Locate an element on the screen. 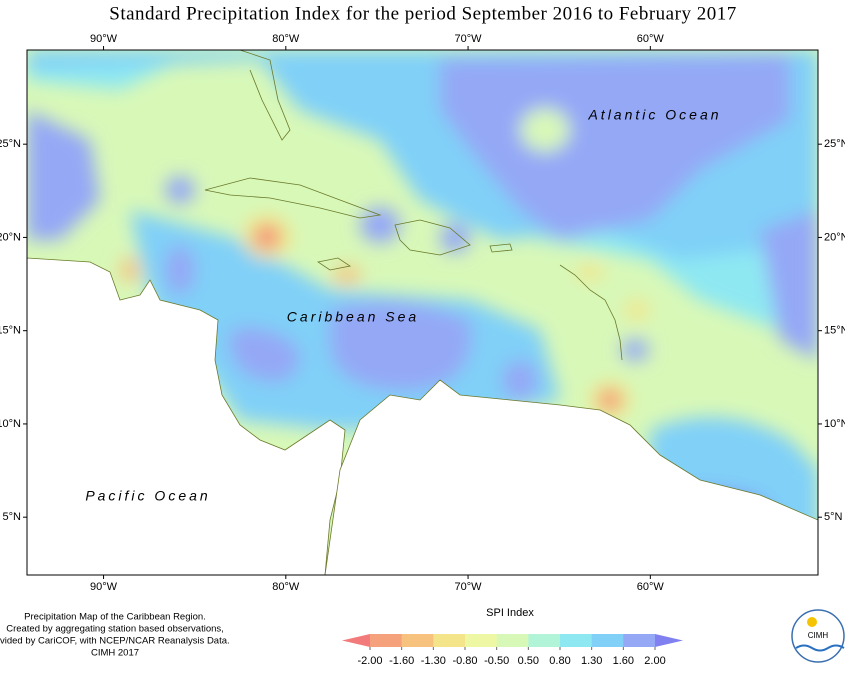  legend-label: 0.50 is located at coordinates (528, 661).